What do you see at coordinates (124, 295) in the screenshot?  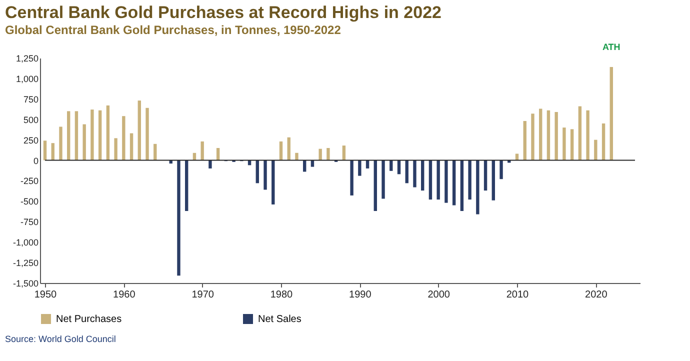 I see `x-tick-label: 1960` at bounding box center [124, 295].